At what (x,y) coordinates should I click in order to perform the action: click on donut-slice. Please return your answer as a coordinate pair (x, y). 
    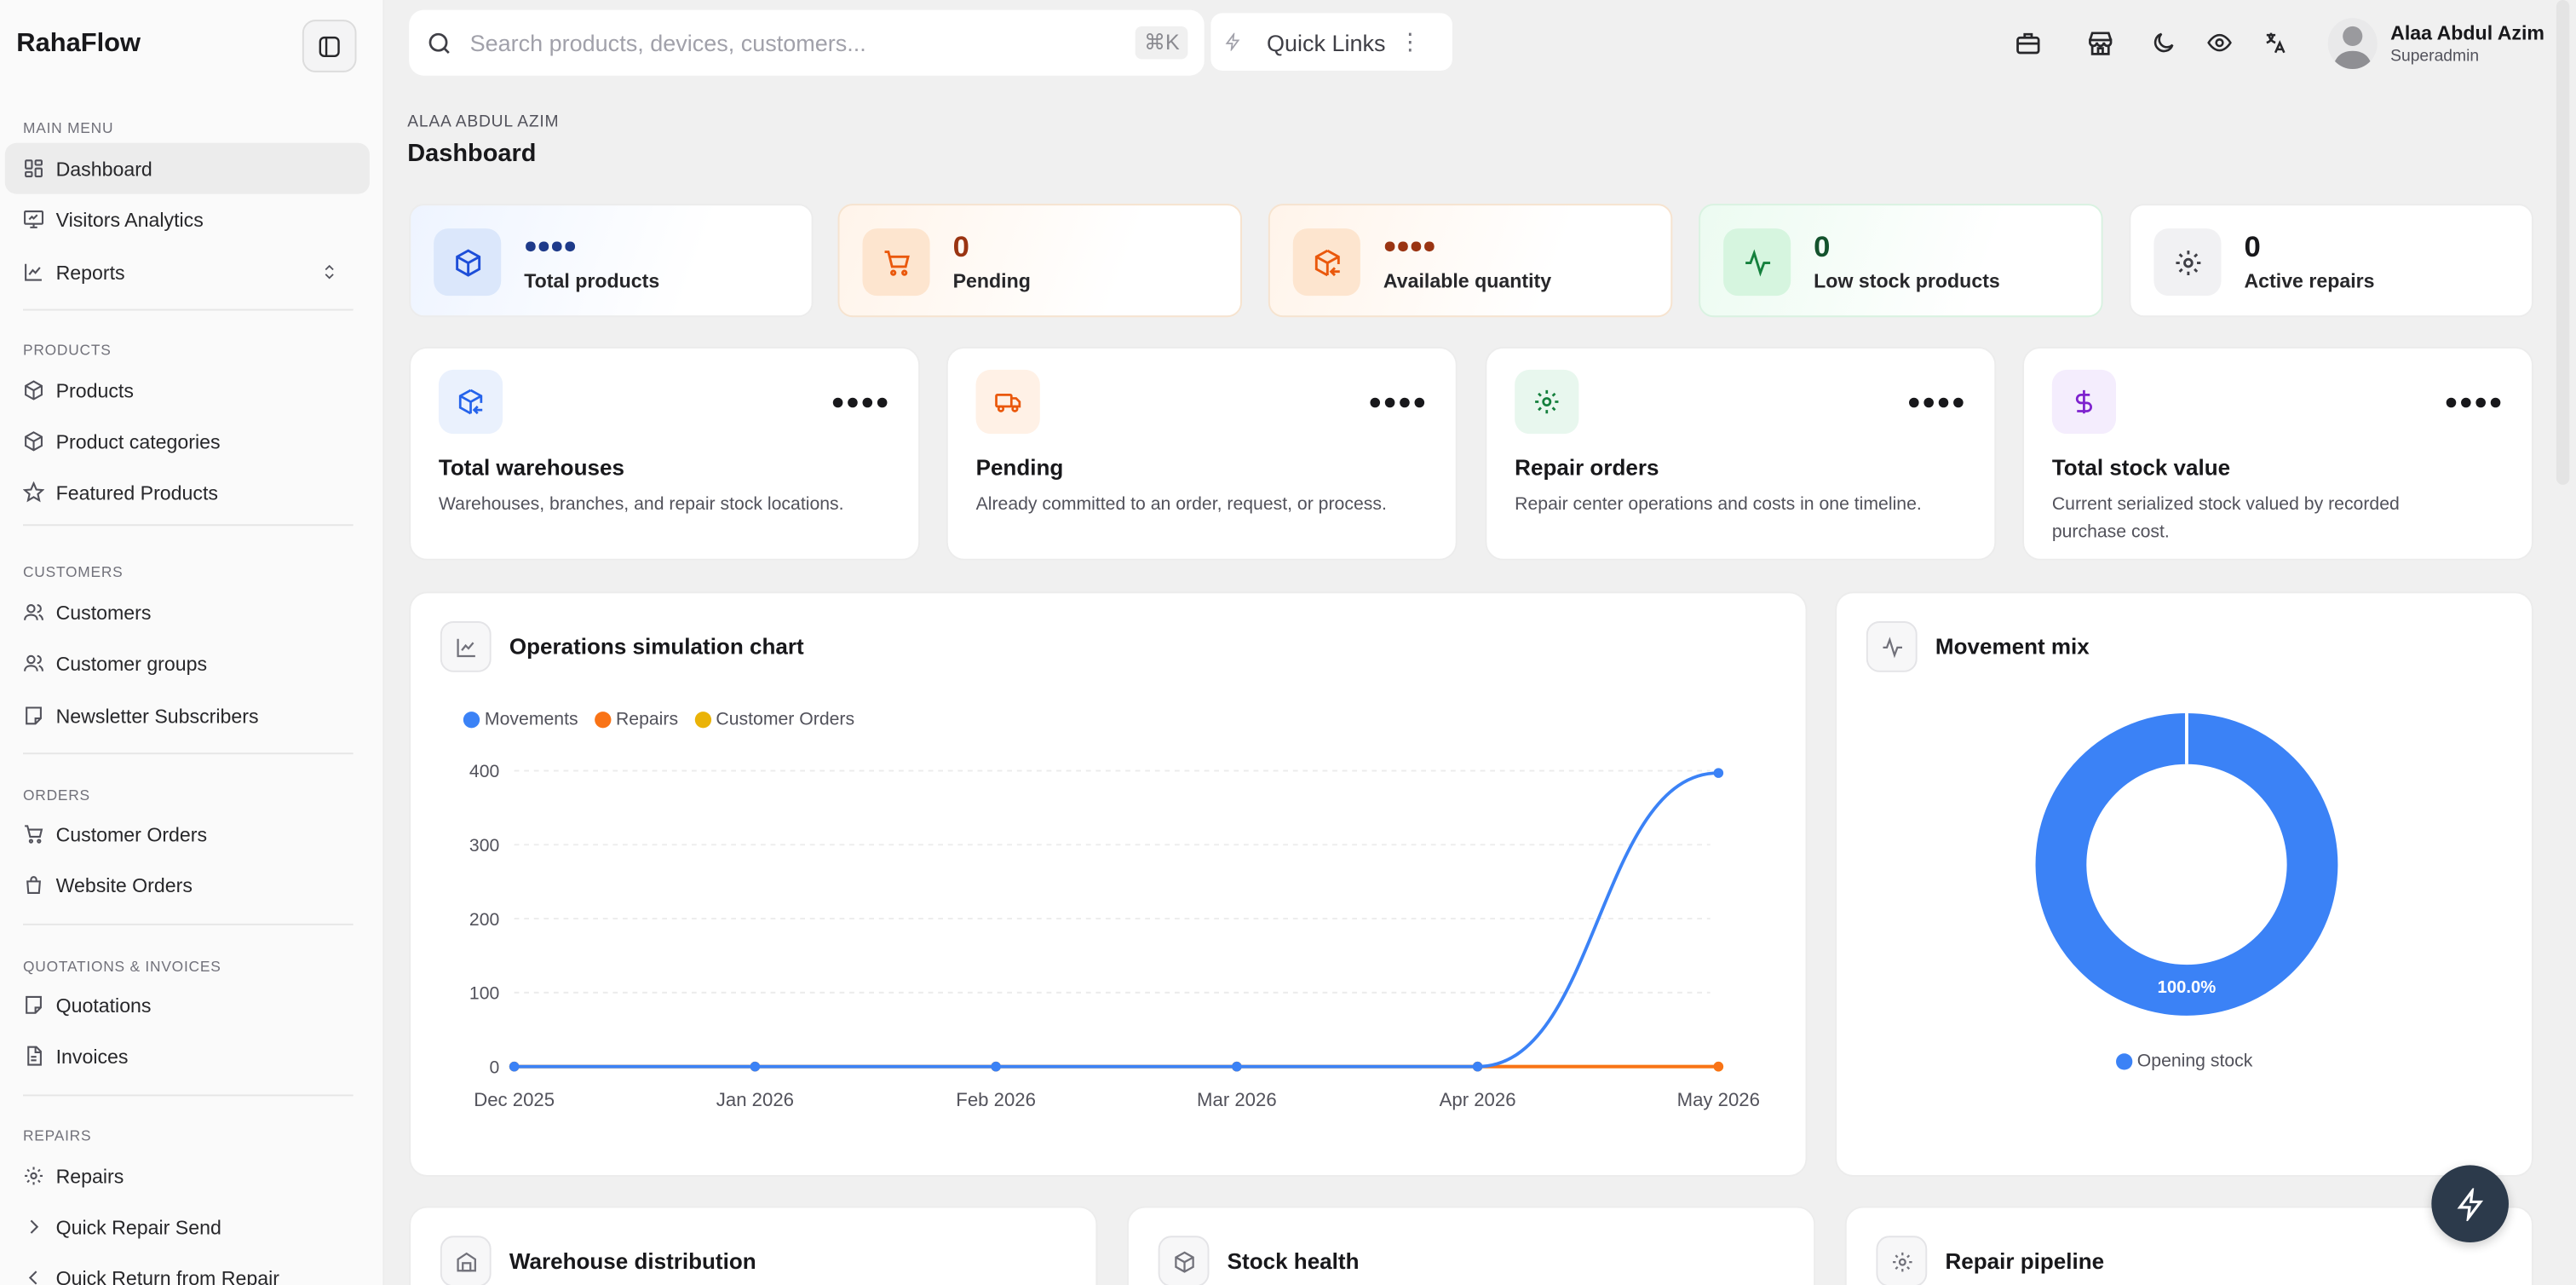
    Looking at the image, I should click on (2186, 865).